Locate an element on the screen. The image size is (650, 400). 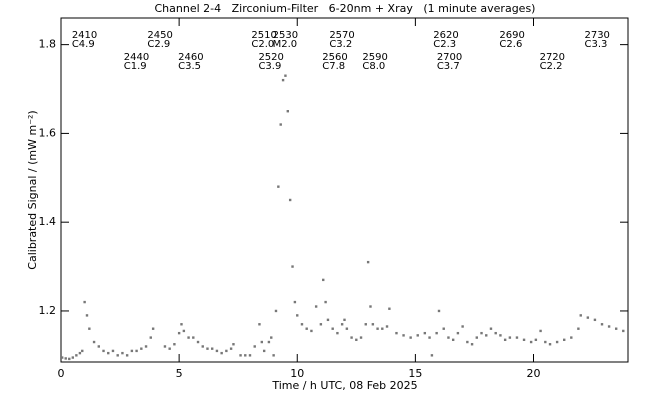
y-tick-label: 1.4 is located at coordinates (48, 221).